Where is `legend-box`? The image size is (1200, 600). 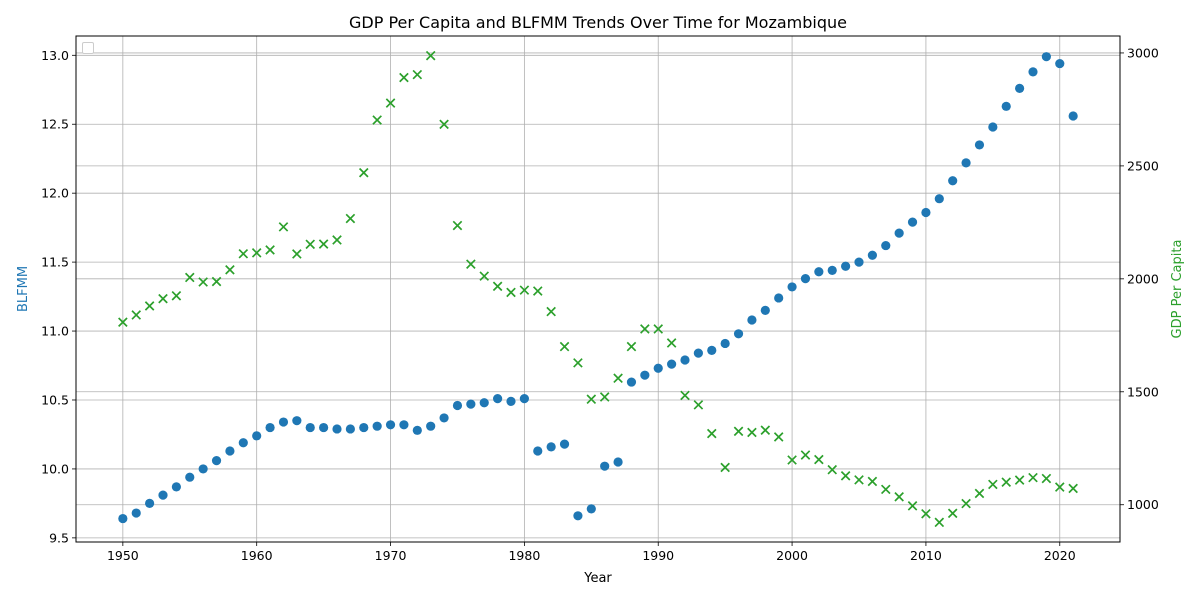
legend-box is located at coordinates (88, 48).